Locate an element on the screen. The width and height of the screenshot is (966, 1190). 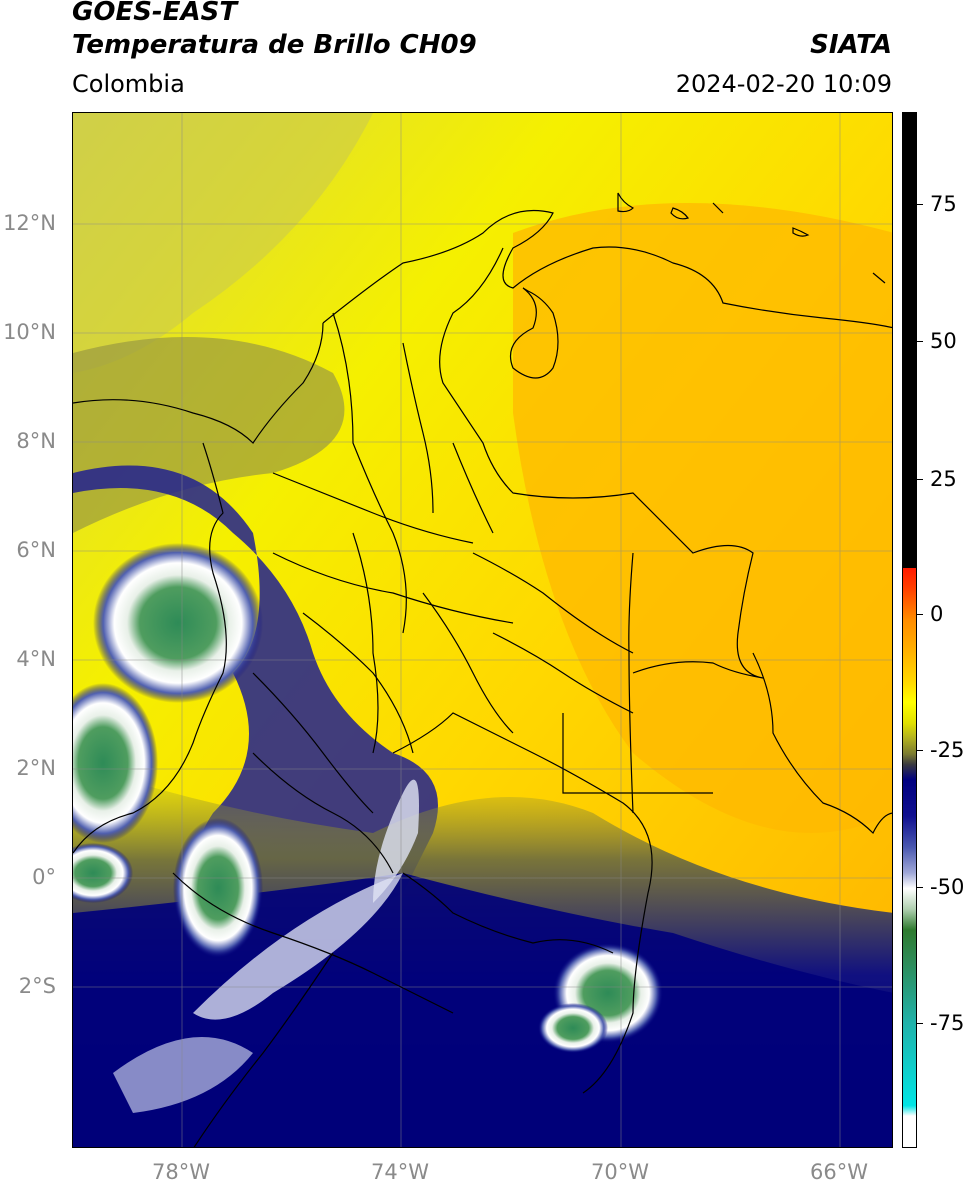
lat-label-2N: 2°N is located at coordinates (36, 768).